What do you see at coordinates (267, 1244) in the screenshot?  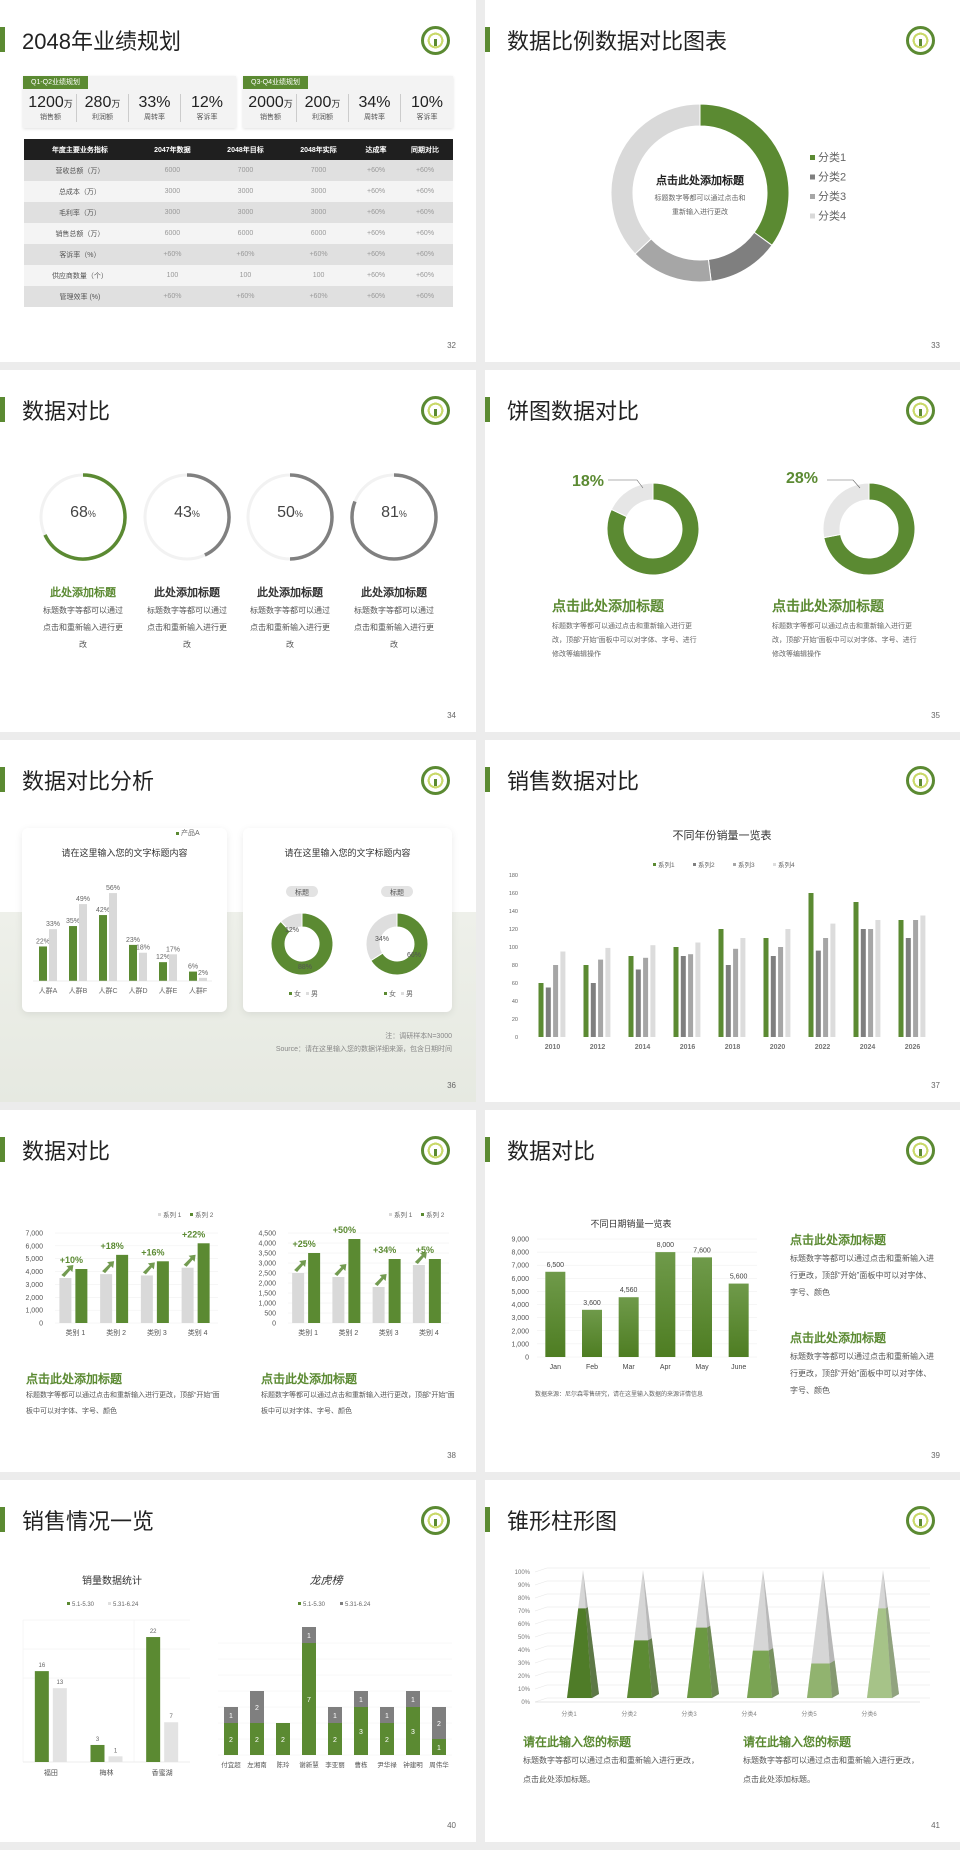 I see `y-tick-label: 4,000` at bounding box center [267, 1244].